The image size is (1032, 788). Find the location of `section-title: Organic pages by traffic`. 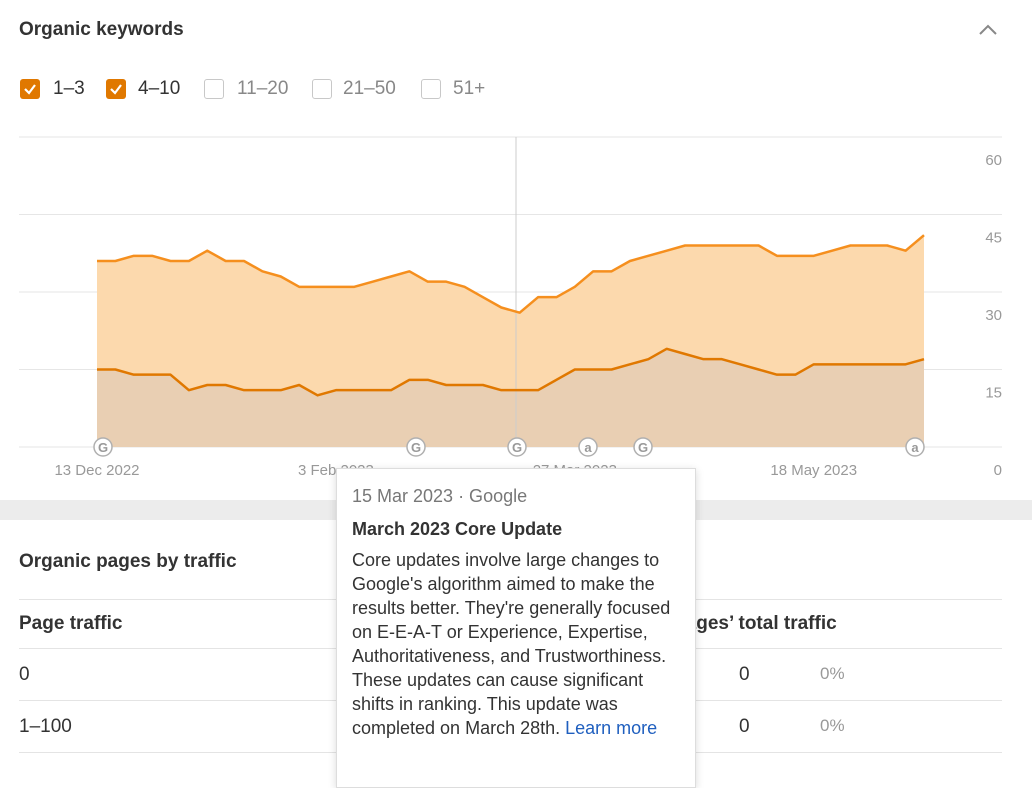

section-title: Organic pages by traffic is located at coordinates (128, 561).